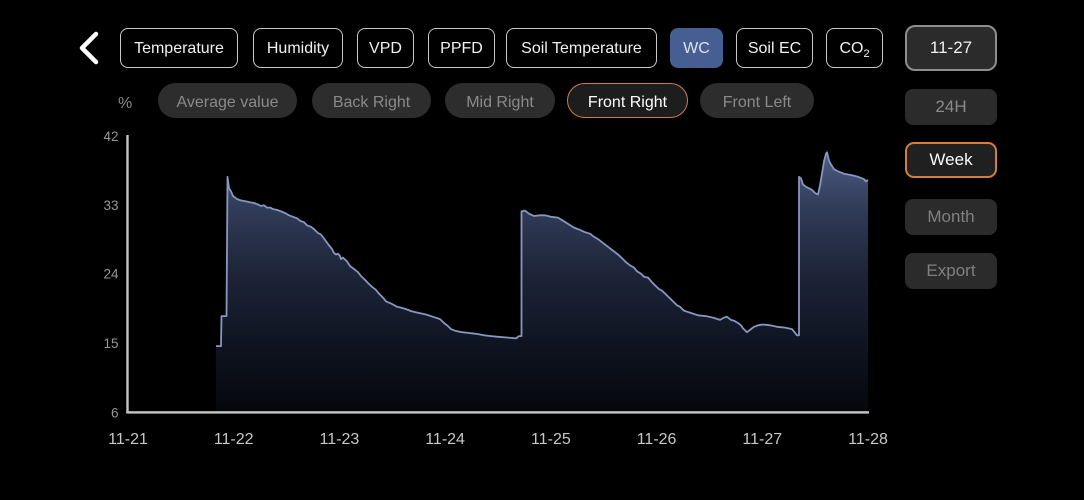 This screenshot has width=1084, height=500. I want to click on svg-text: 11-25, so click(551, 439).